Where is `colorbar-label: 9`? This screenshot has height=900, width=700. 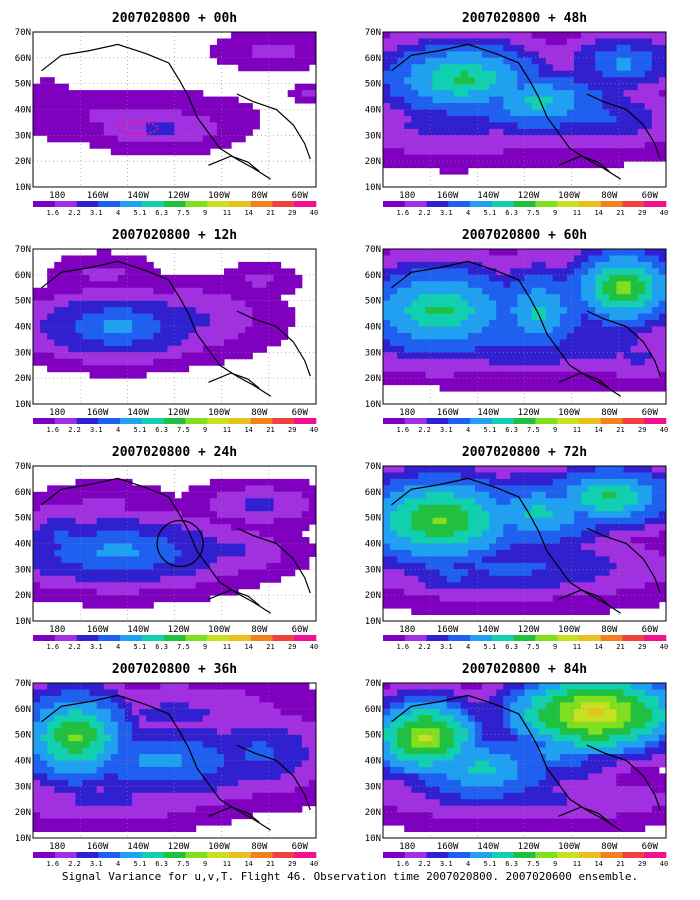 colorbar-label: 9 is located at coordinates (555, 430).